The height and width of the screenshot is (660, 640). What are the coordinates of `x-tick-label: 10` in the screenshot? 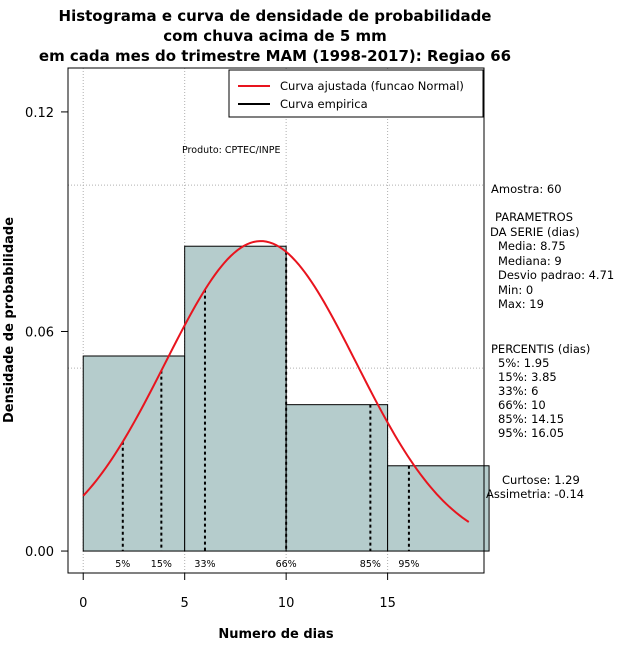 It's located at (286, 603).